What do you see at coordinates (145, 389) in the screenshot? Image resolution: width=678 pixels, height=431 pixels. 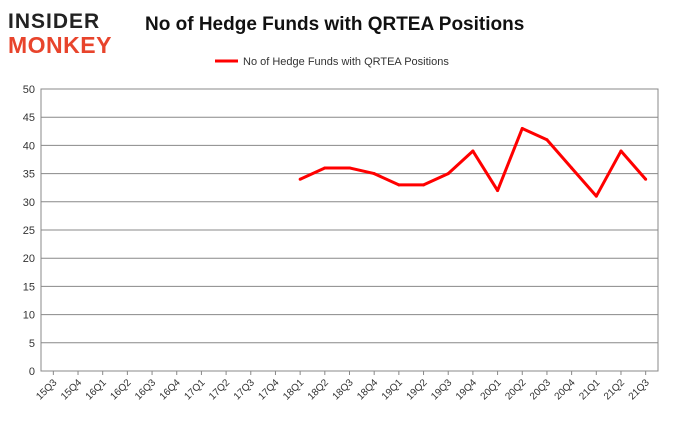 I see `x-tick-label: 16Q3` at bounding box center [145, 389].